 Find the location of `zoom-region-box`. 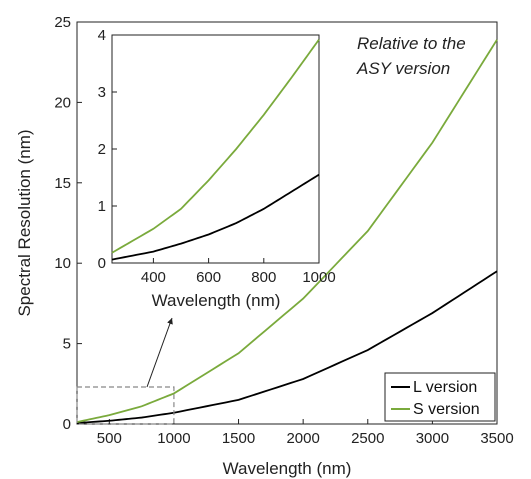

zoom-region-box is located at coordinates (125, 405).